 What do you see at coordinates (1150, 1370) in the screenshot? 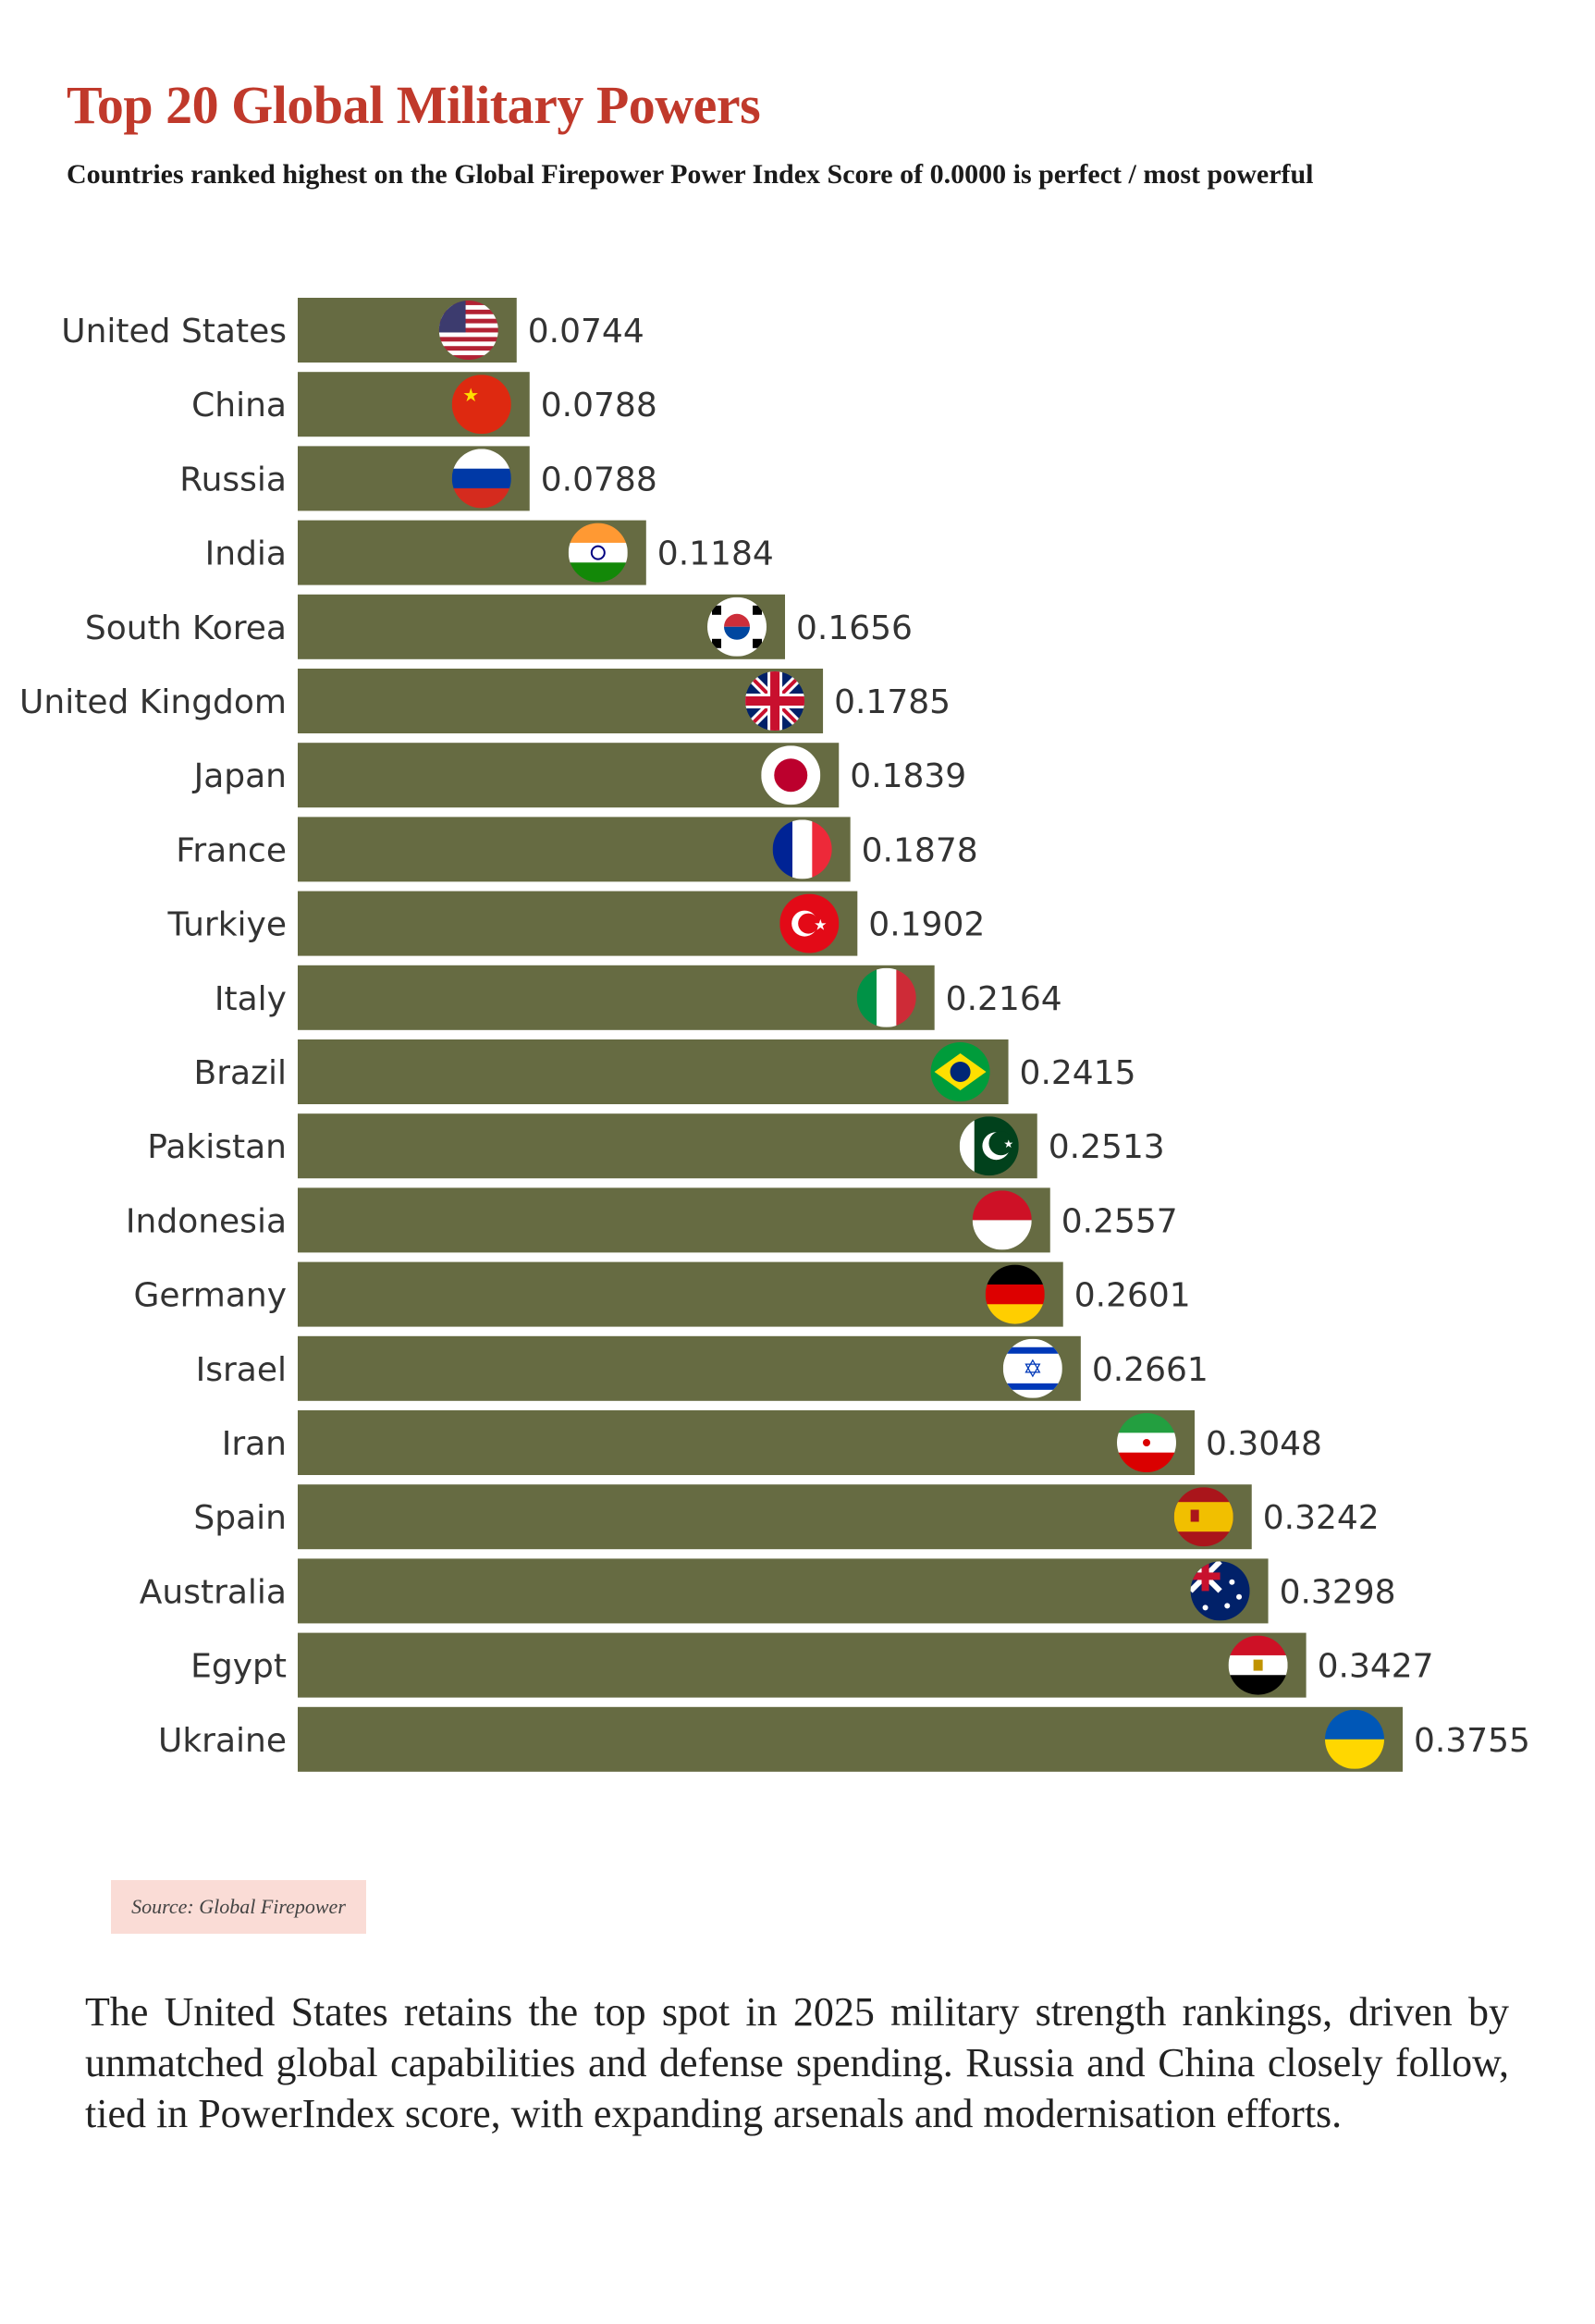
I see `value-label: 0.2661` at bounding box center [1150, 1370].